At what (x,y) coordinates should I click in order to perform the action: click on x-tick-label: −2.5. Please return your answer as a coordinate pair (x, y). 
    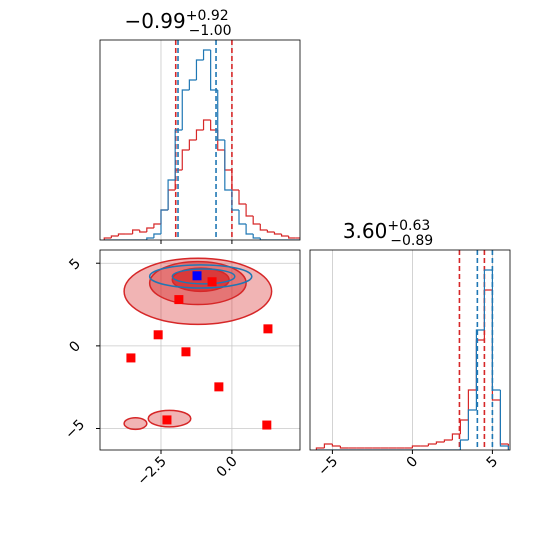
    Looking at the image, I should click on (151, 471).